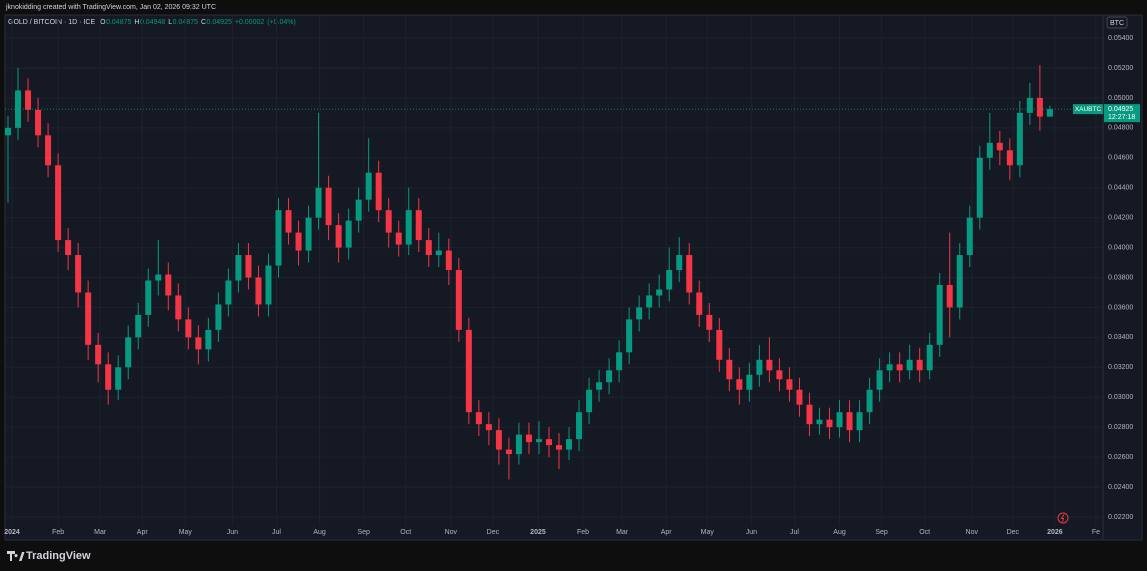 The width and height of the screenshot is (1147, 571). I want to click on x-tick-label: Fe, so click(1096, 532).